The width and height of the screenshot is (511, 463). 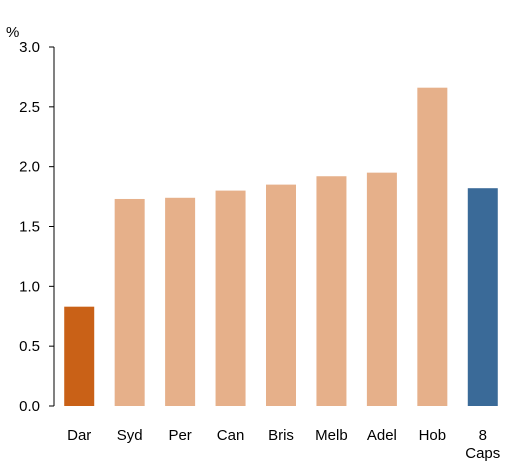 I want to click on y-axis-unit-label: %, so click(x=12, y=32).